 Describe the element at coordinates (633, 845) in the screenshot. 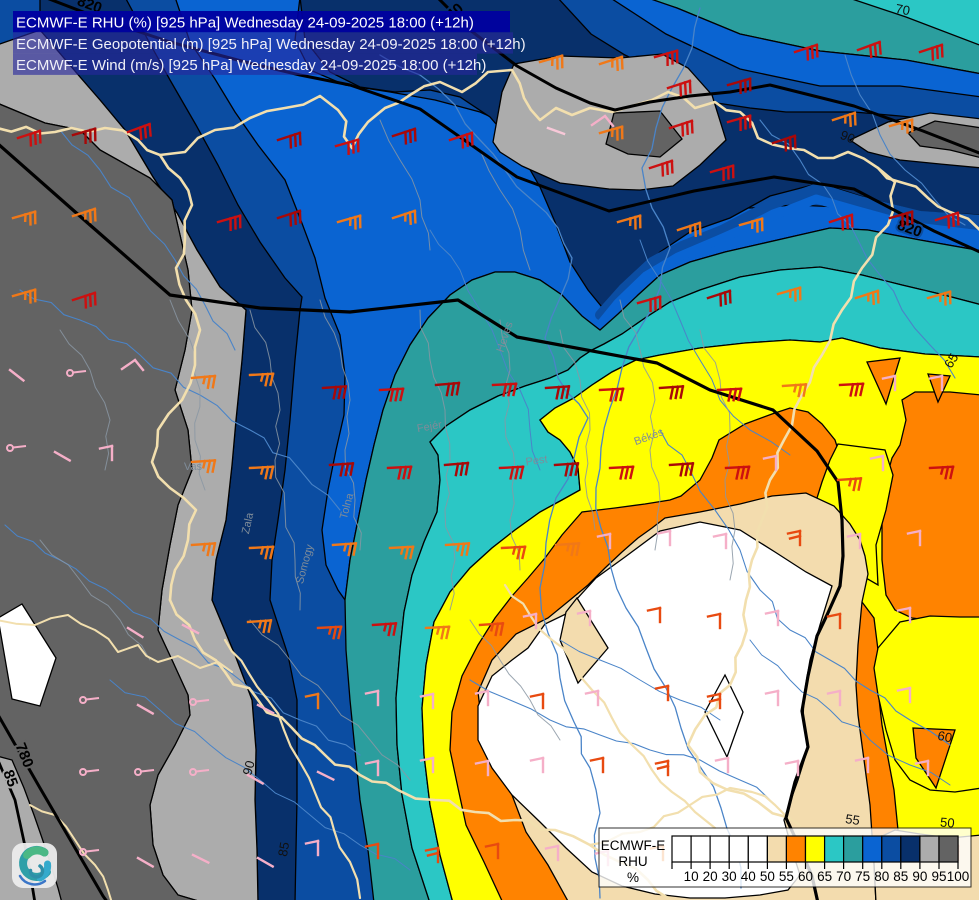

I see `svg-text: ECMWF-E` at that location.